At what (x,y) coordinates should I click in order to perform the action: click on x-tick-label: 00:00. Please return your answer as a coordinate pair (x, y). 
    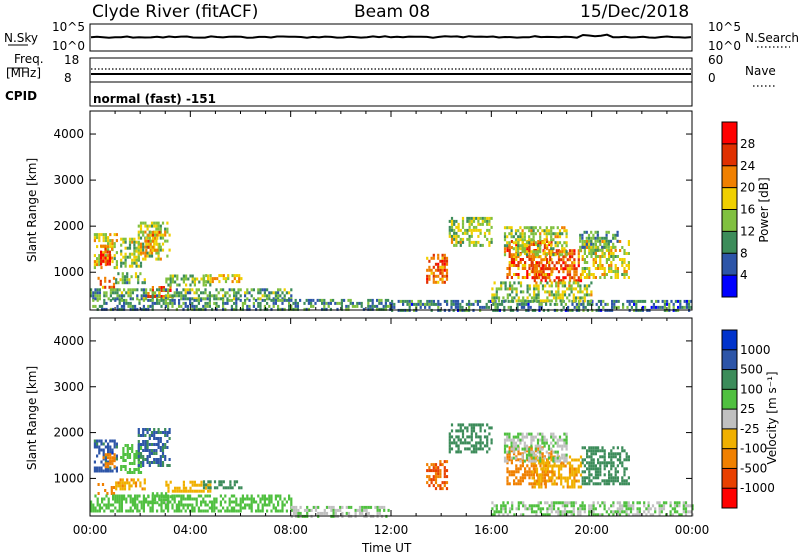
    Looking at the image, I should click on (692, 530).